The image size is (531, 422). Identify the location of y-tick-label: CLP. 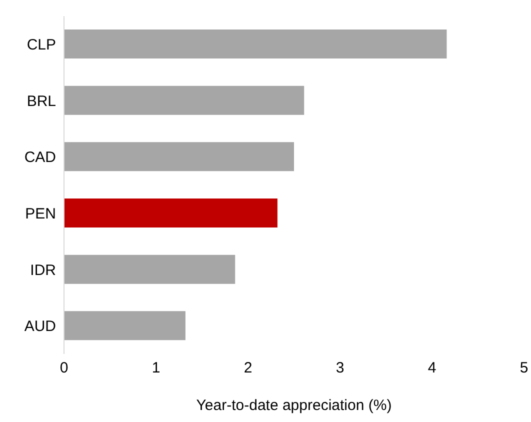
(41, 45).